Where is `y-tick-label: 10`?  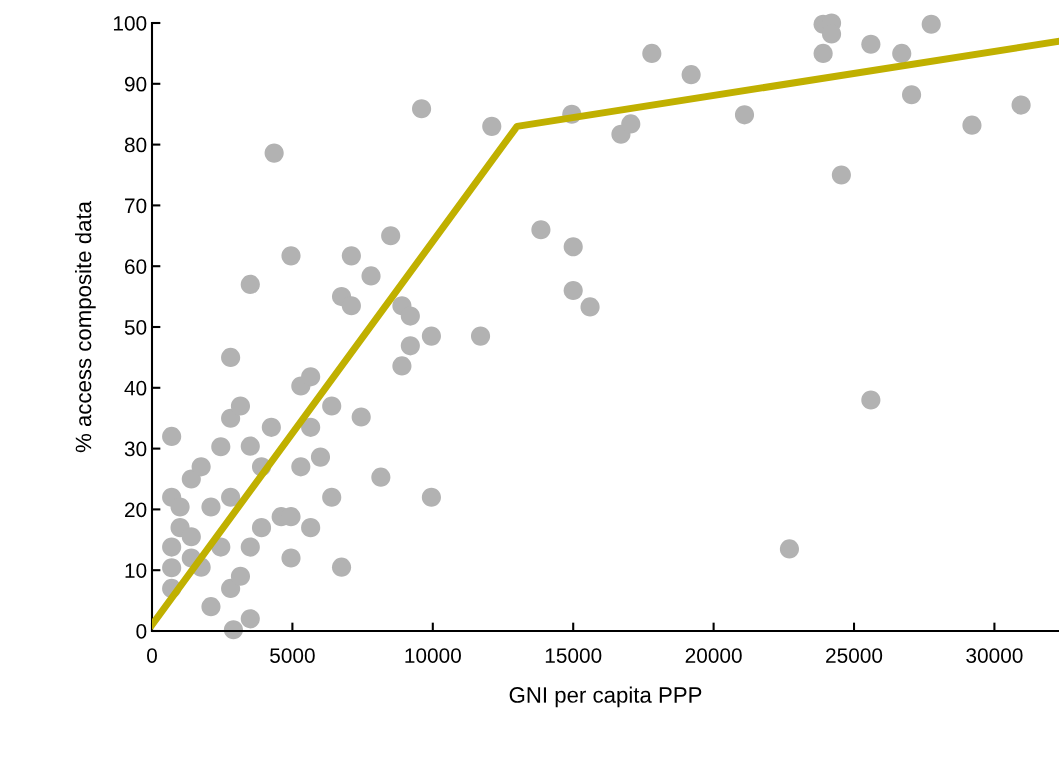 y-tick-label: 10 is located at coordinates (136, 570).